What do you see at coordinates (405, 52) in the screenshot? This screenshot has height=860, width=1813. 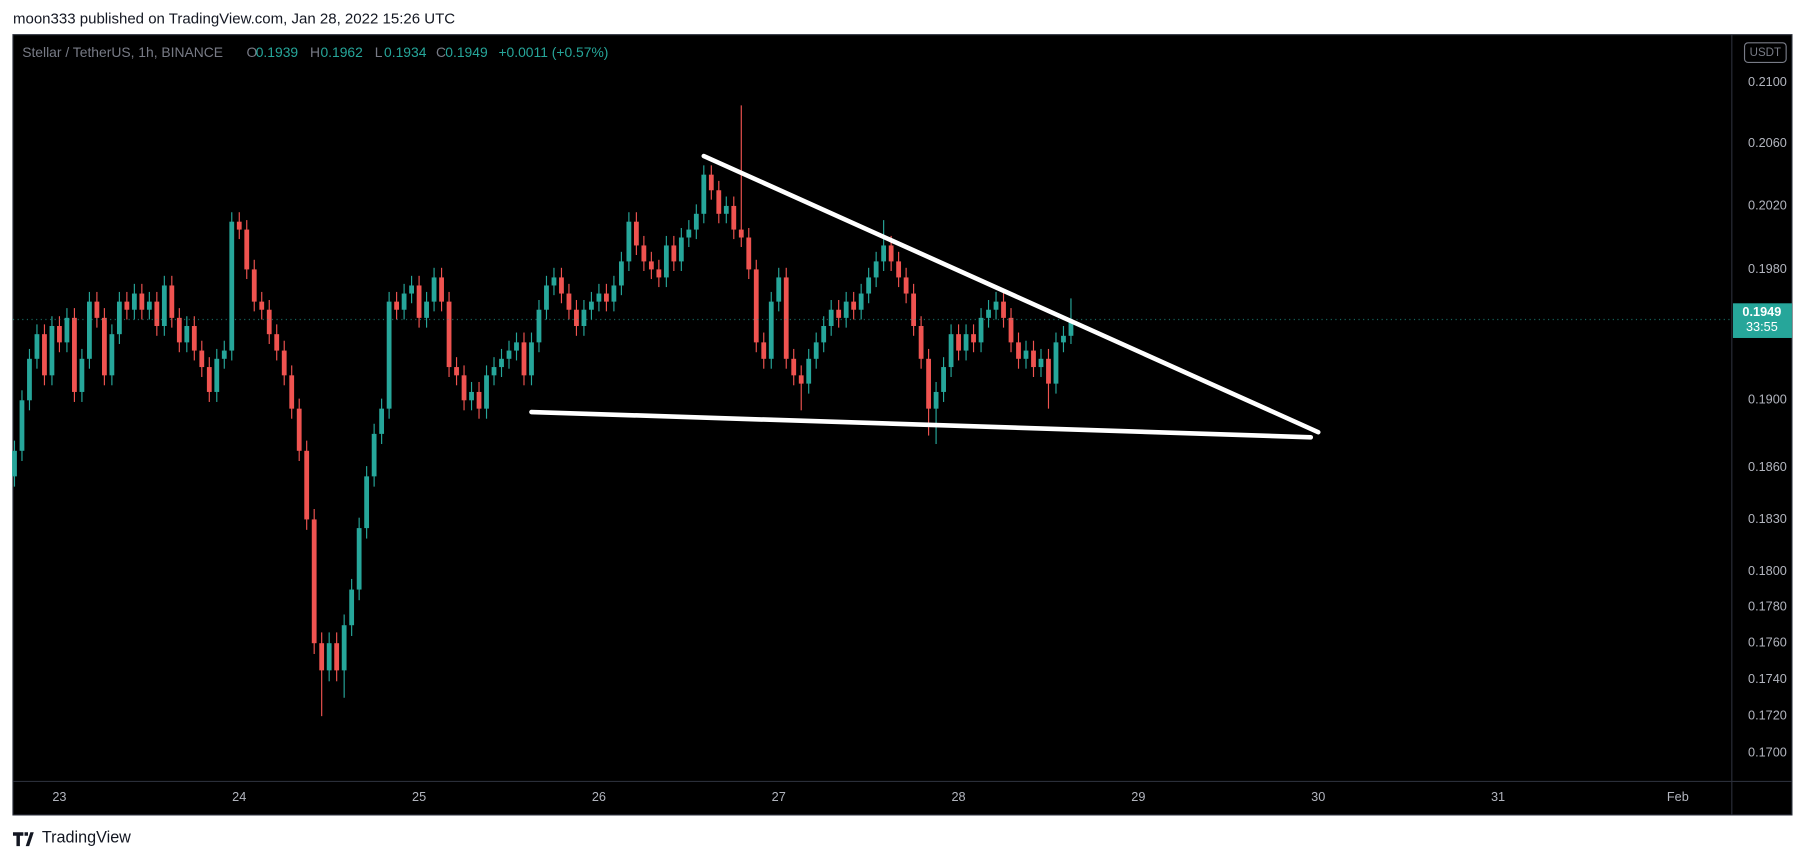 I see `ohlc-value: 0.1934` at bounding box center [405, 52].